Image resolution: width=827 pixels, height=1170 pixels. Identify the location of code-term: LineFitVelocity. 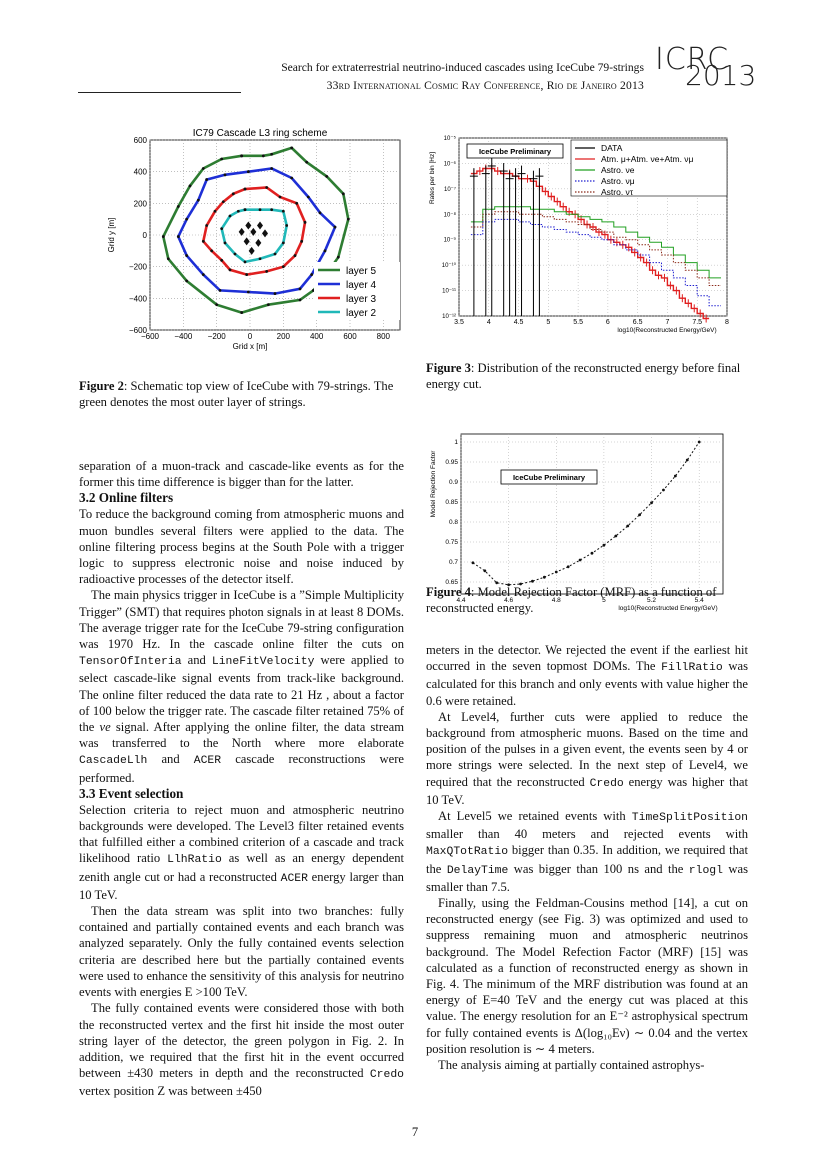
(263, 662).